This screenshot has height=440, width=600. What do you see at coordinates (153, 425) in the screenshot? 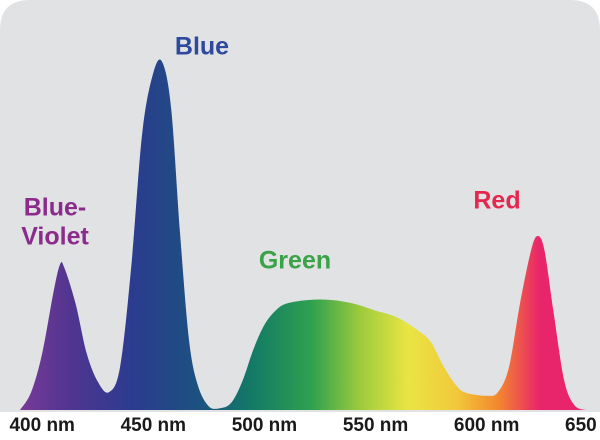
I see `x-tick-label: 450 nm` at bounding box center [153, 425].